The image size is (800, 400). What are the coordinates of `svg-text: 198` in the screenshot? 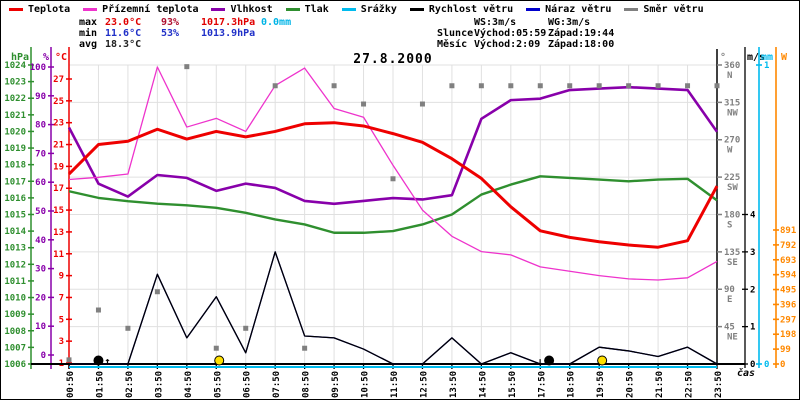 It's located at (788, 335).